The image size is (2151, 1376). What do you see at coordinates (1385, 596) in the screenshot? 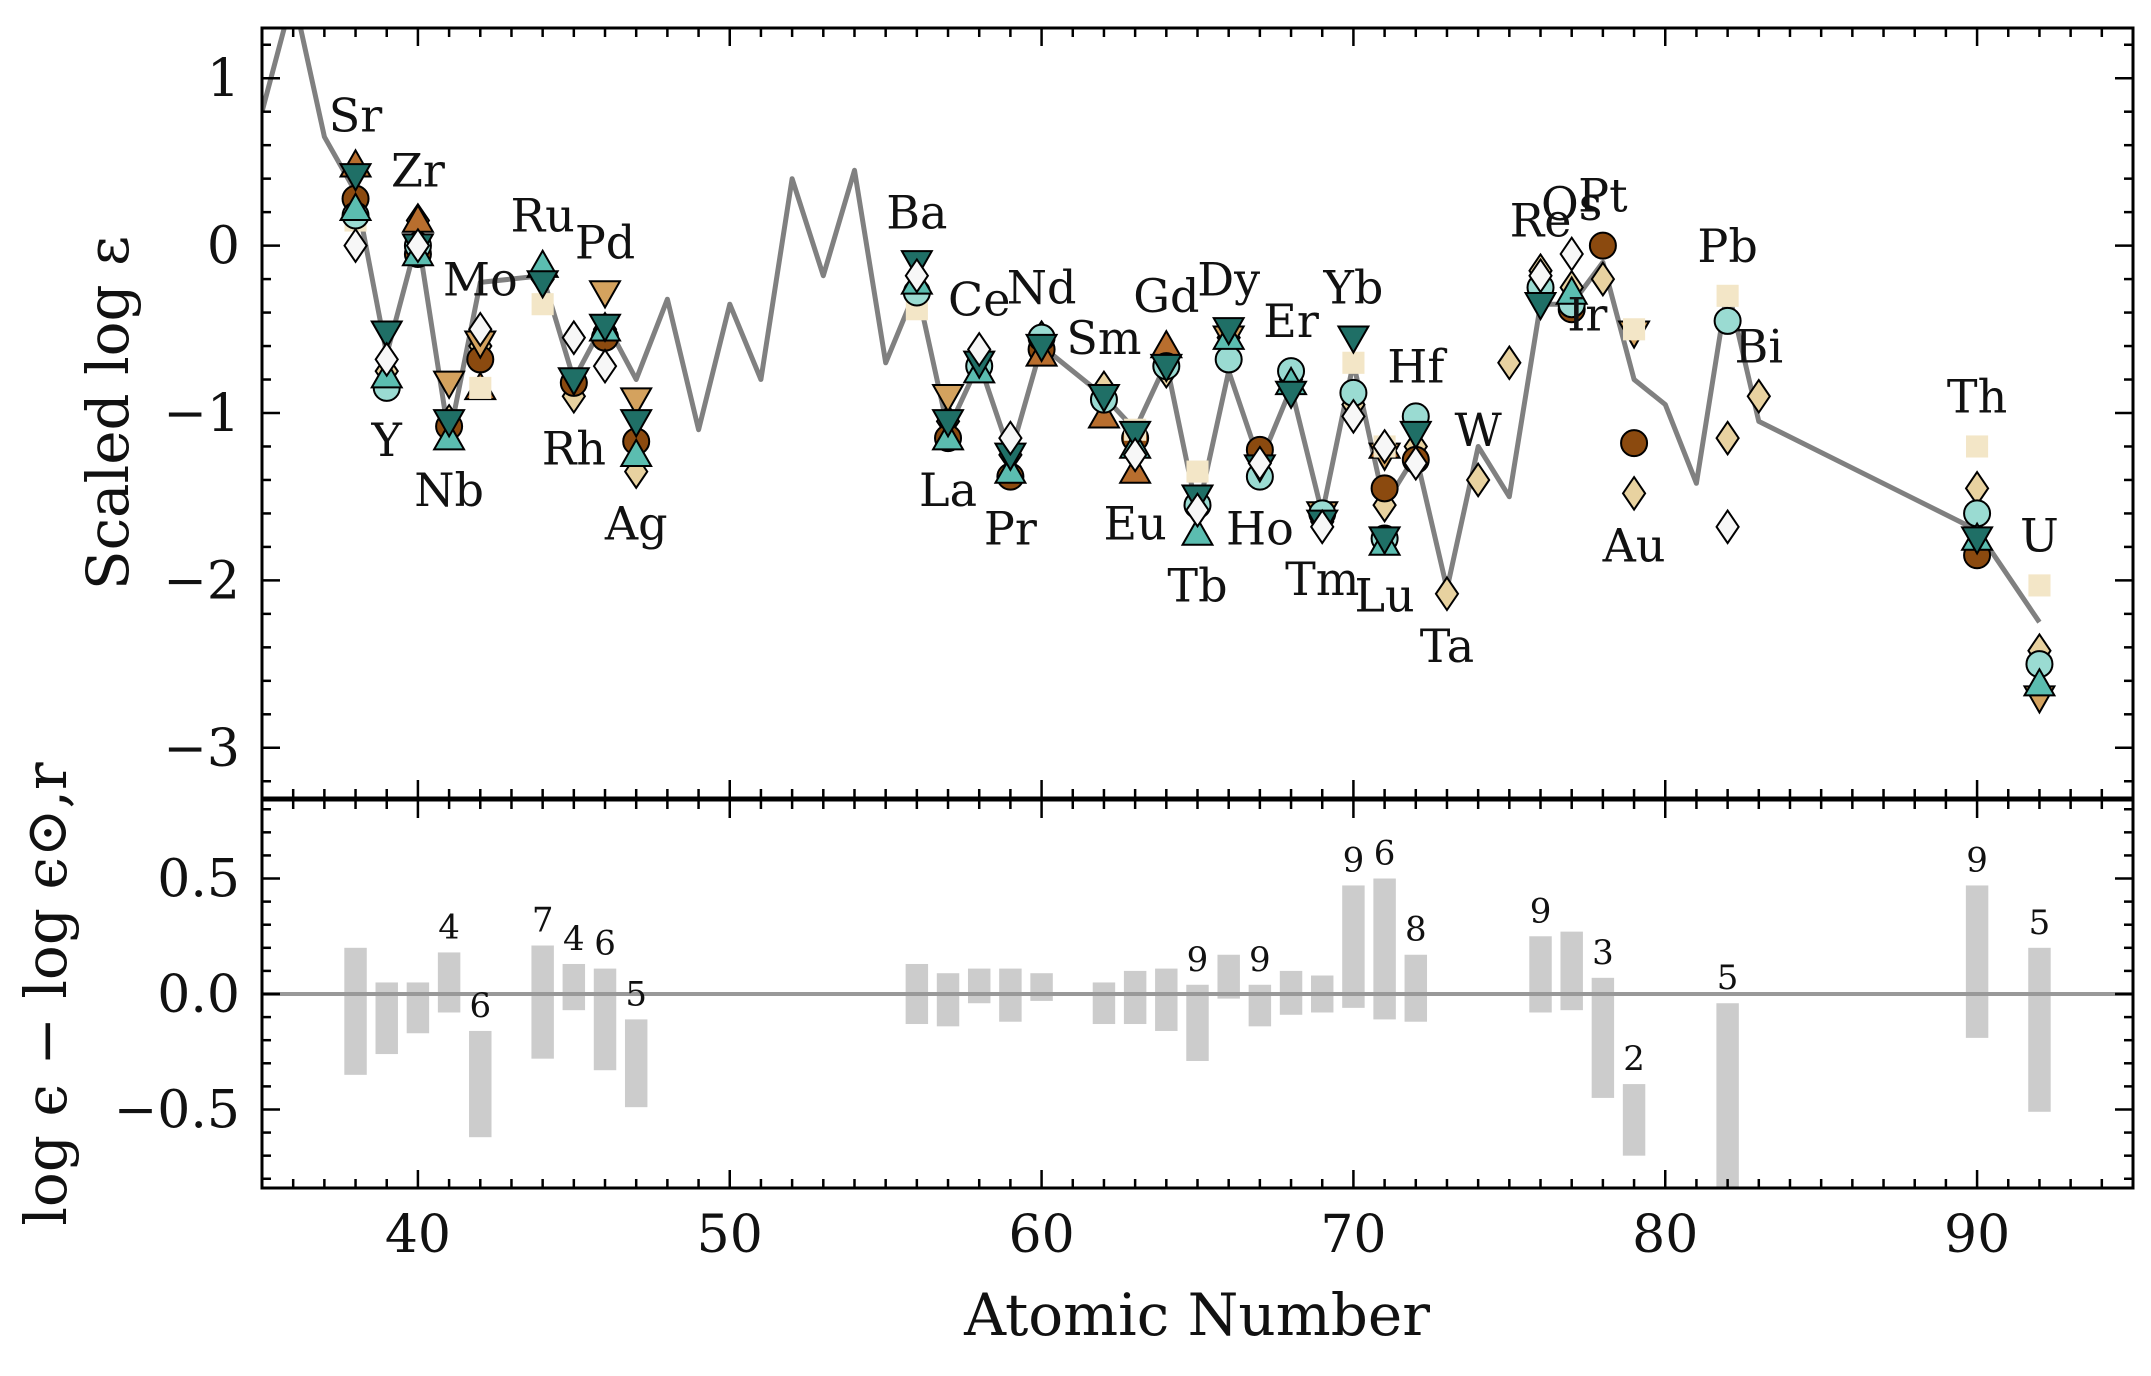
I see `element-label: Lu` at bounding box center [1385, 596].